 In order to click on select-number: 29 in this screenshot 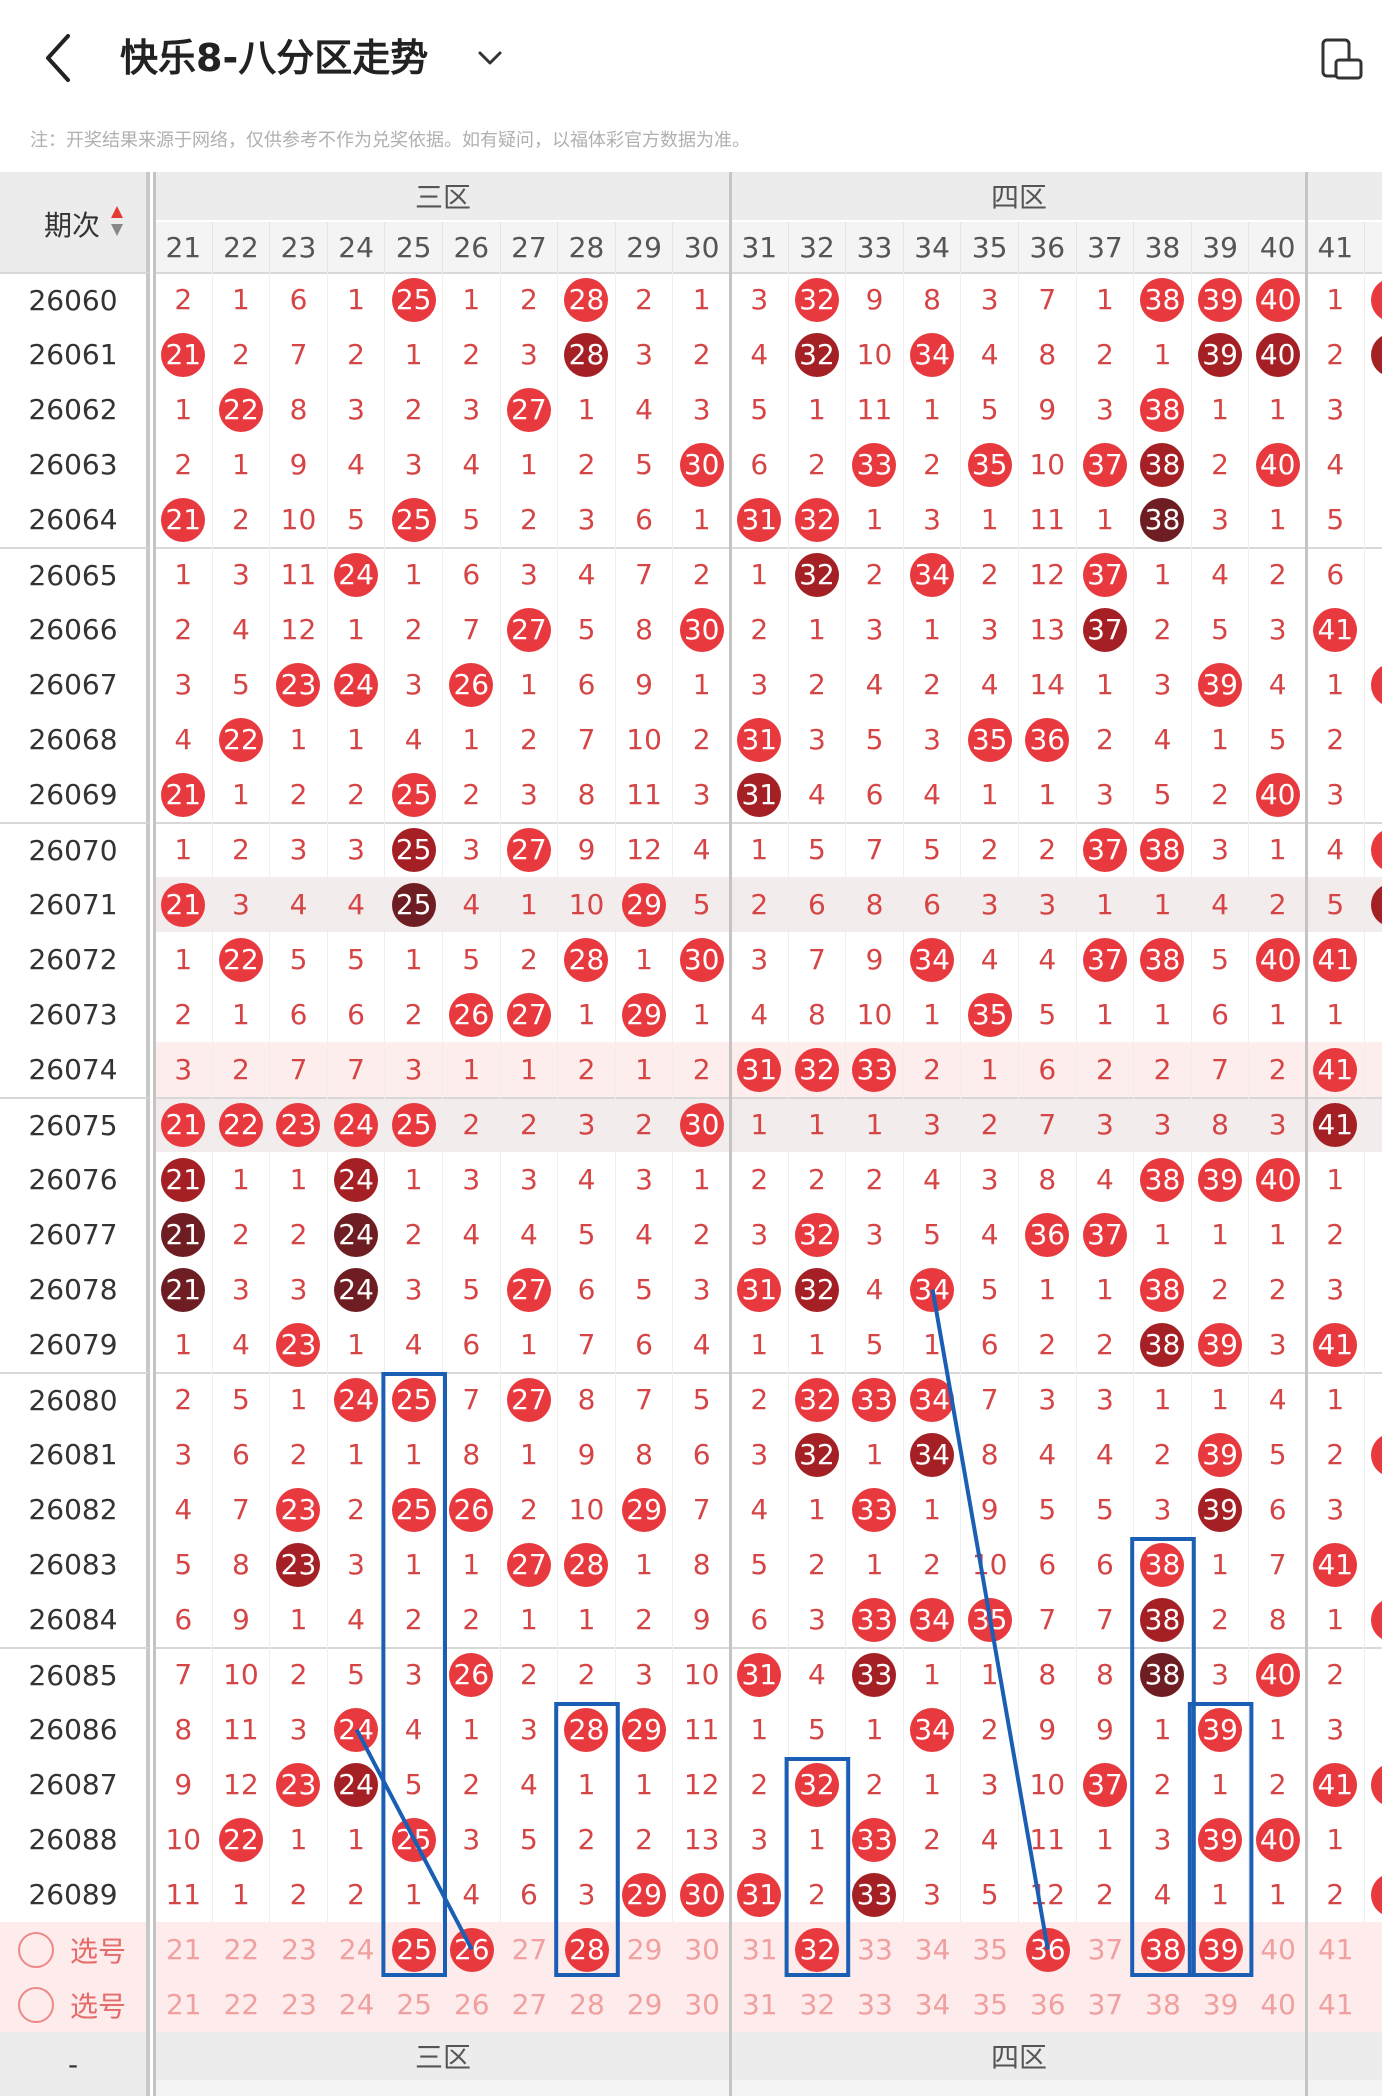, I will do `click(644, 2004)`.